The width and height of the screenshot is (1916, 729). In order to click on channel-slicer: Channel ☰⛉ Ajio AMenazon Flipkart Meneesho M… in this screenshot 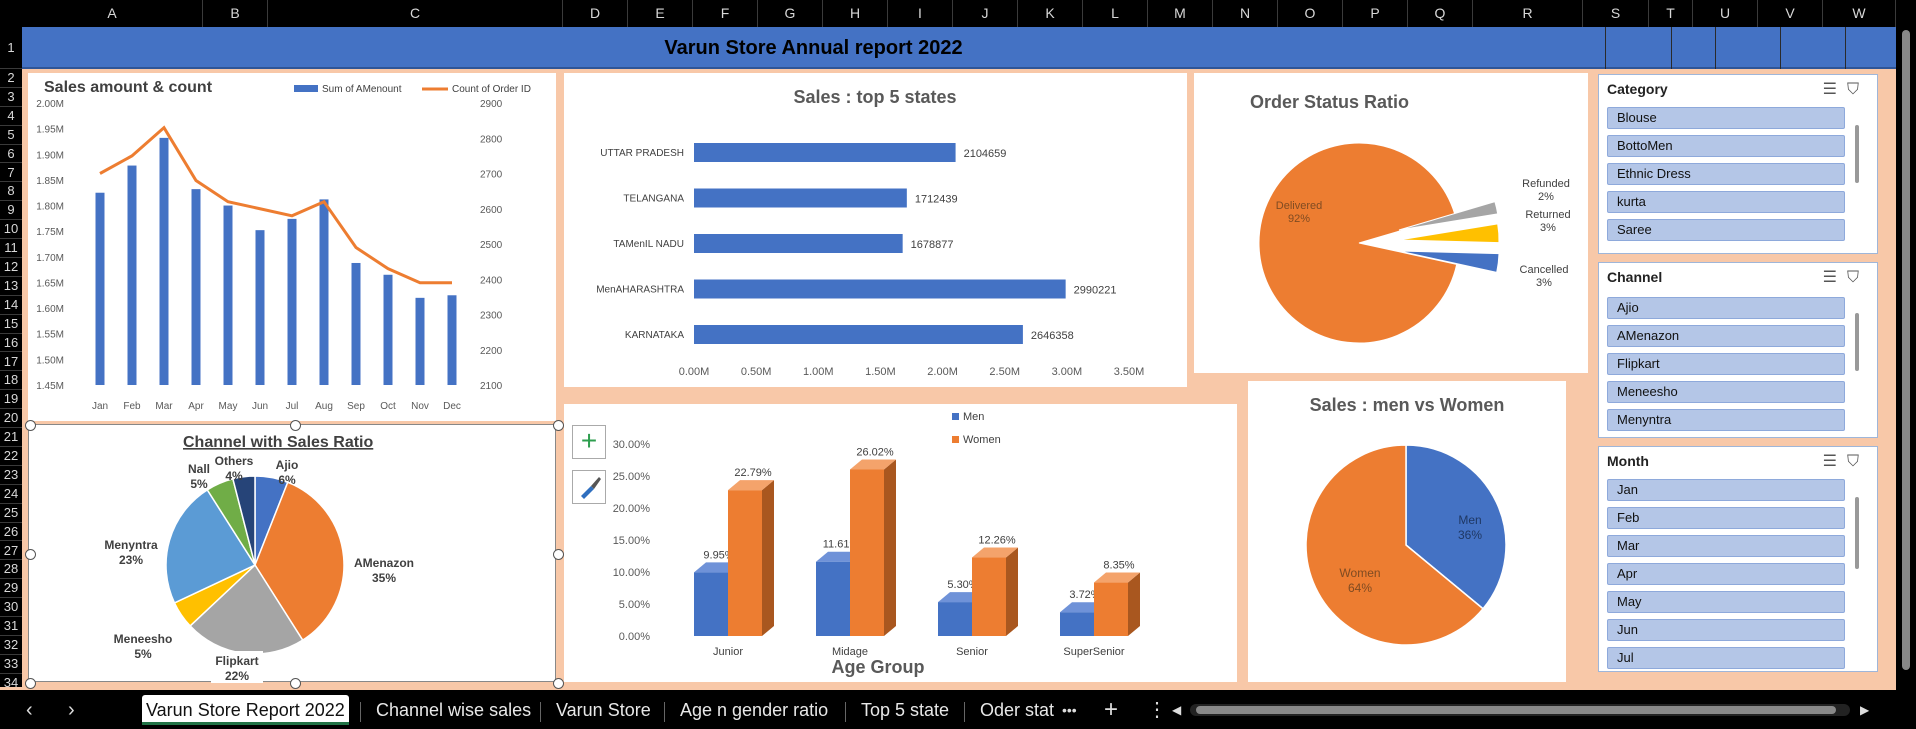, I will do `click(1738, 350)`.